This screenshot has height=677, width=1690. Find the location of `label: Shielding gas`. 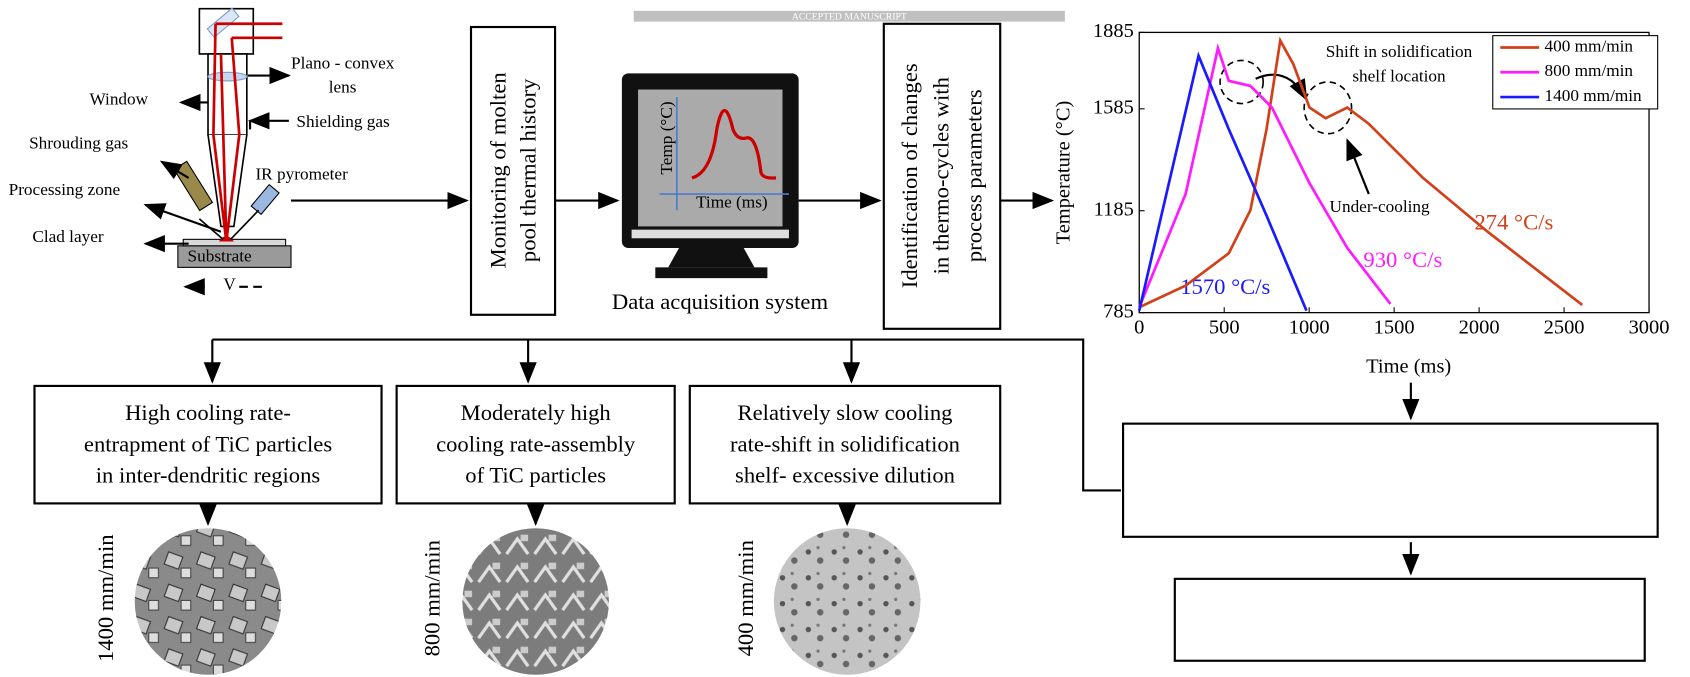

label: Shielding gas is located at coordinates (343, 121).